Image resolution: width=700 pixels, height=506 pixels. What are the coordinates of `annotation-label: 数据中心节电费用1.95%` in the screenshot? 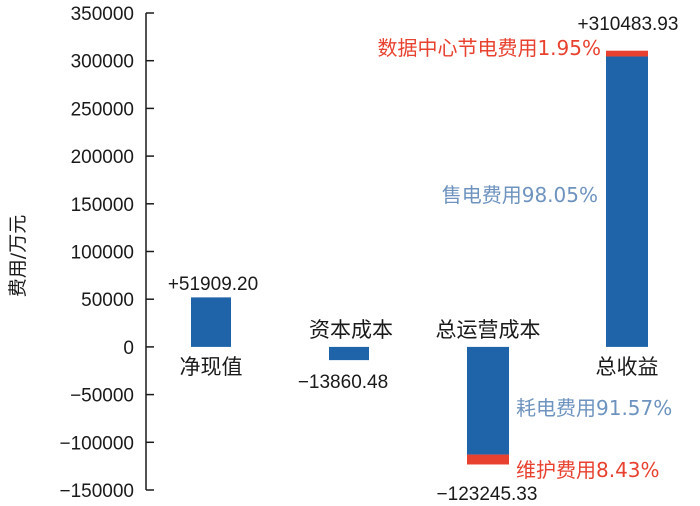 It's located at (489, 48).